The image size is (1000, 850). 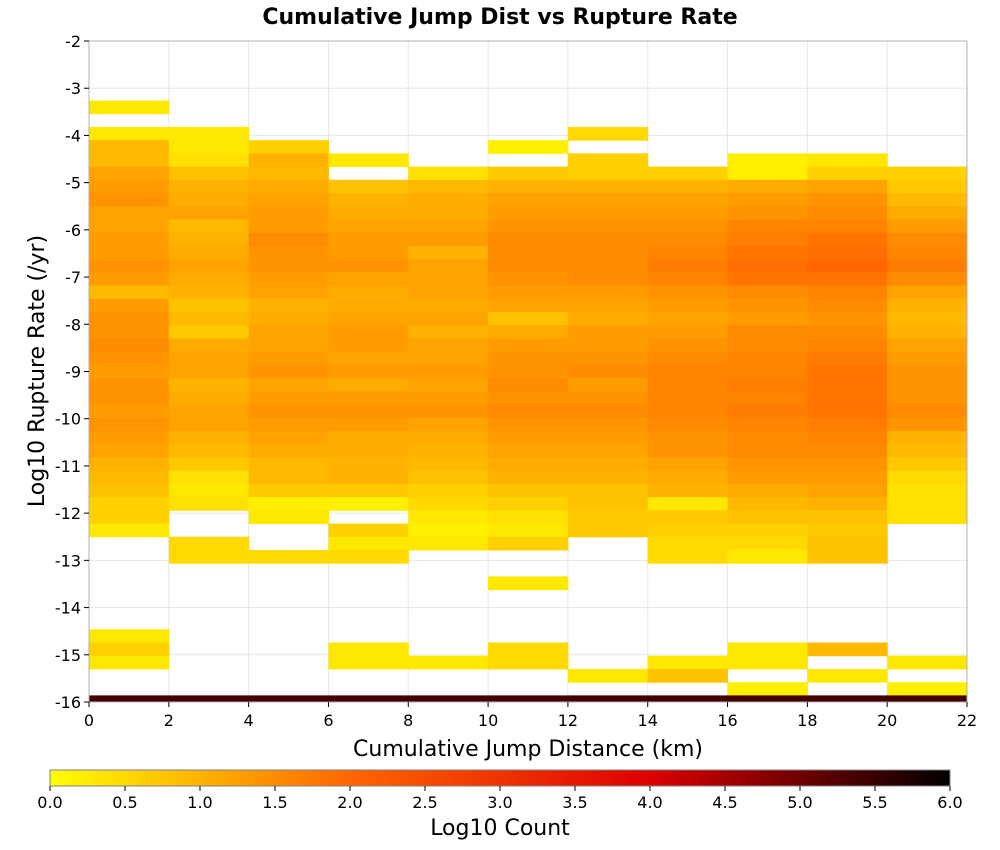 What do you see at coordinates (73, 183) in the screenshot?
I see `y-tick-label: -5` at bounding box center [73, 183].